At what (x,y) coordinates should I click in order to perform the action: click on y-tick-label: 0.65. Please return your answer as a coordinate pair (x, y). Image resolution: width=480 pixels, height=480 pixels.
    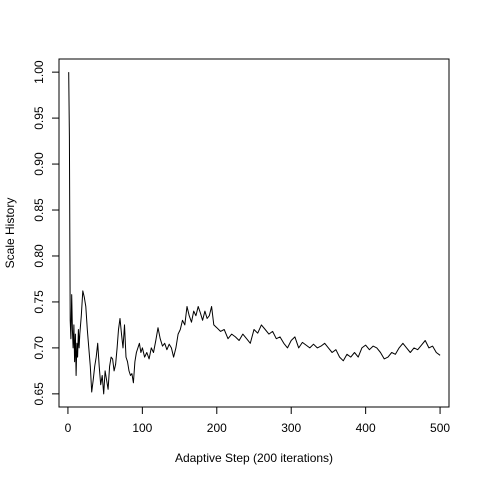
    Looking at the image, I should click on (39, 394).